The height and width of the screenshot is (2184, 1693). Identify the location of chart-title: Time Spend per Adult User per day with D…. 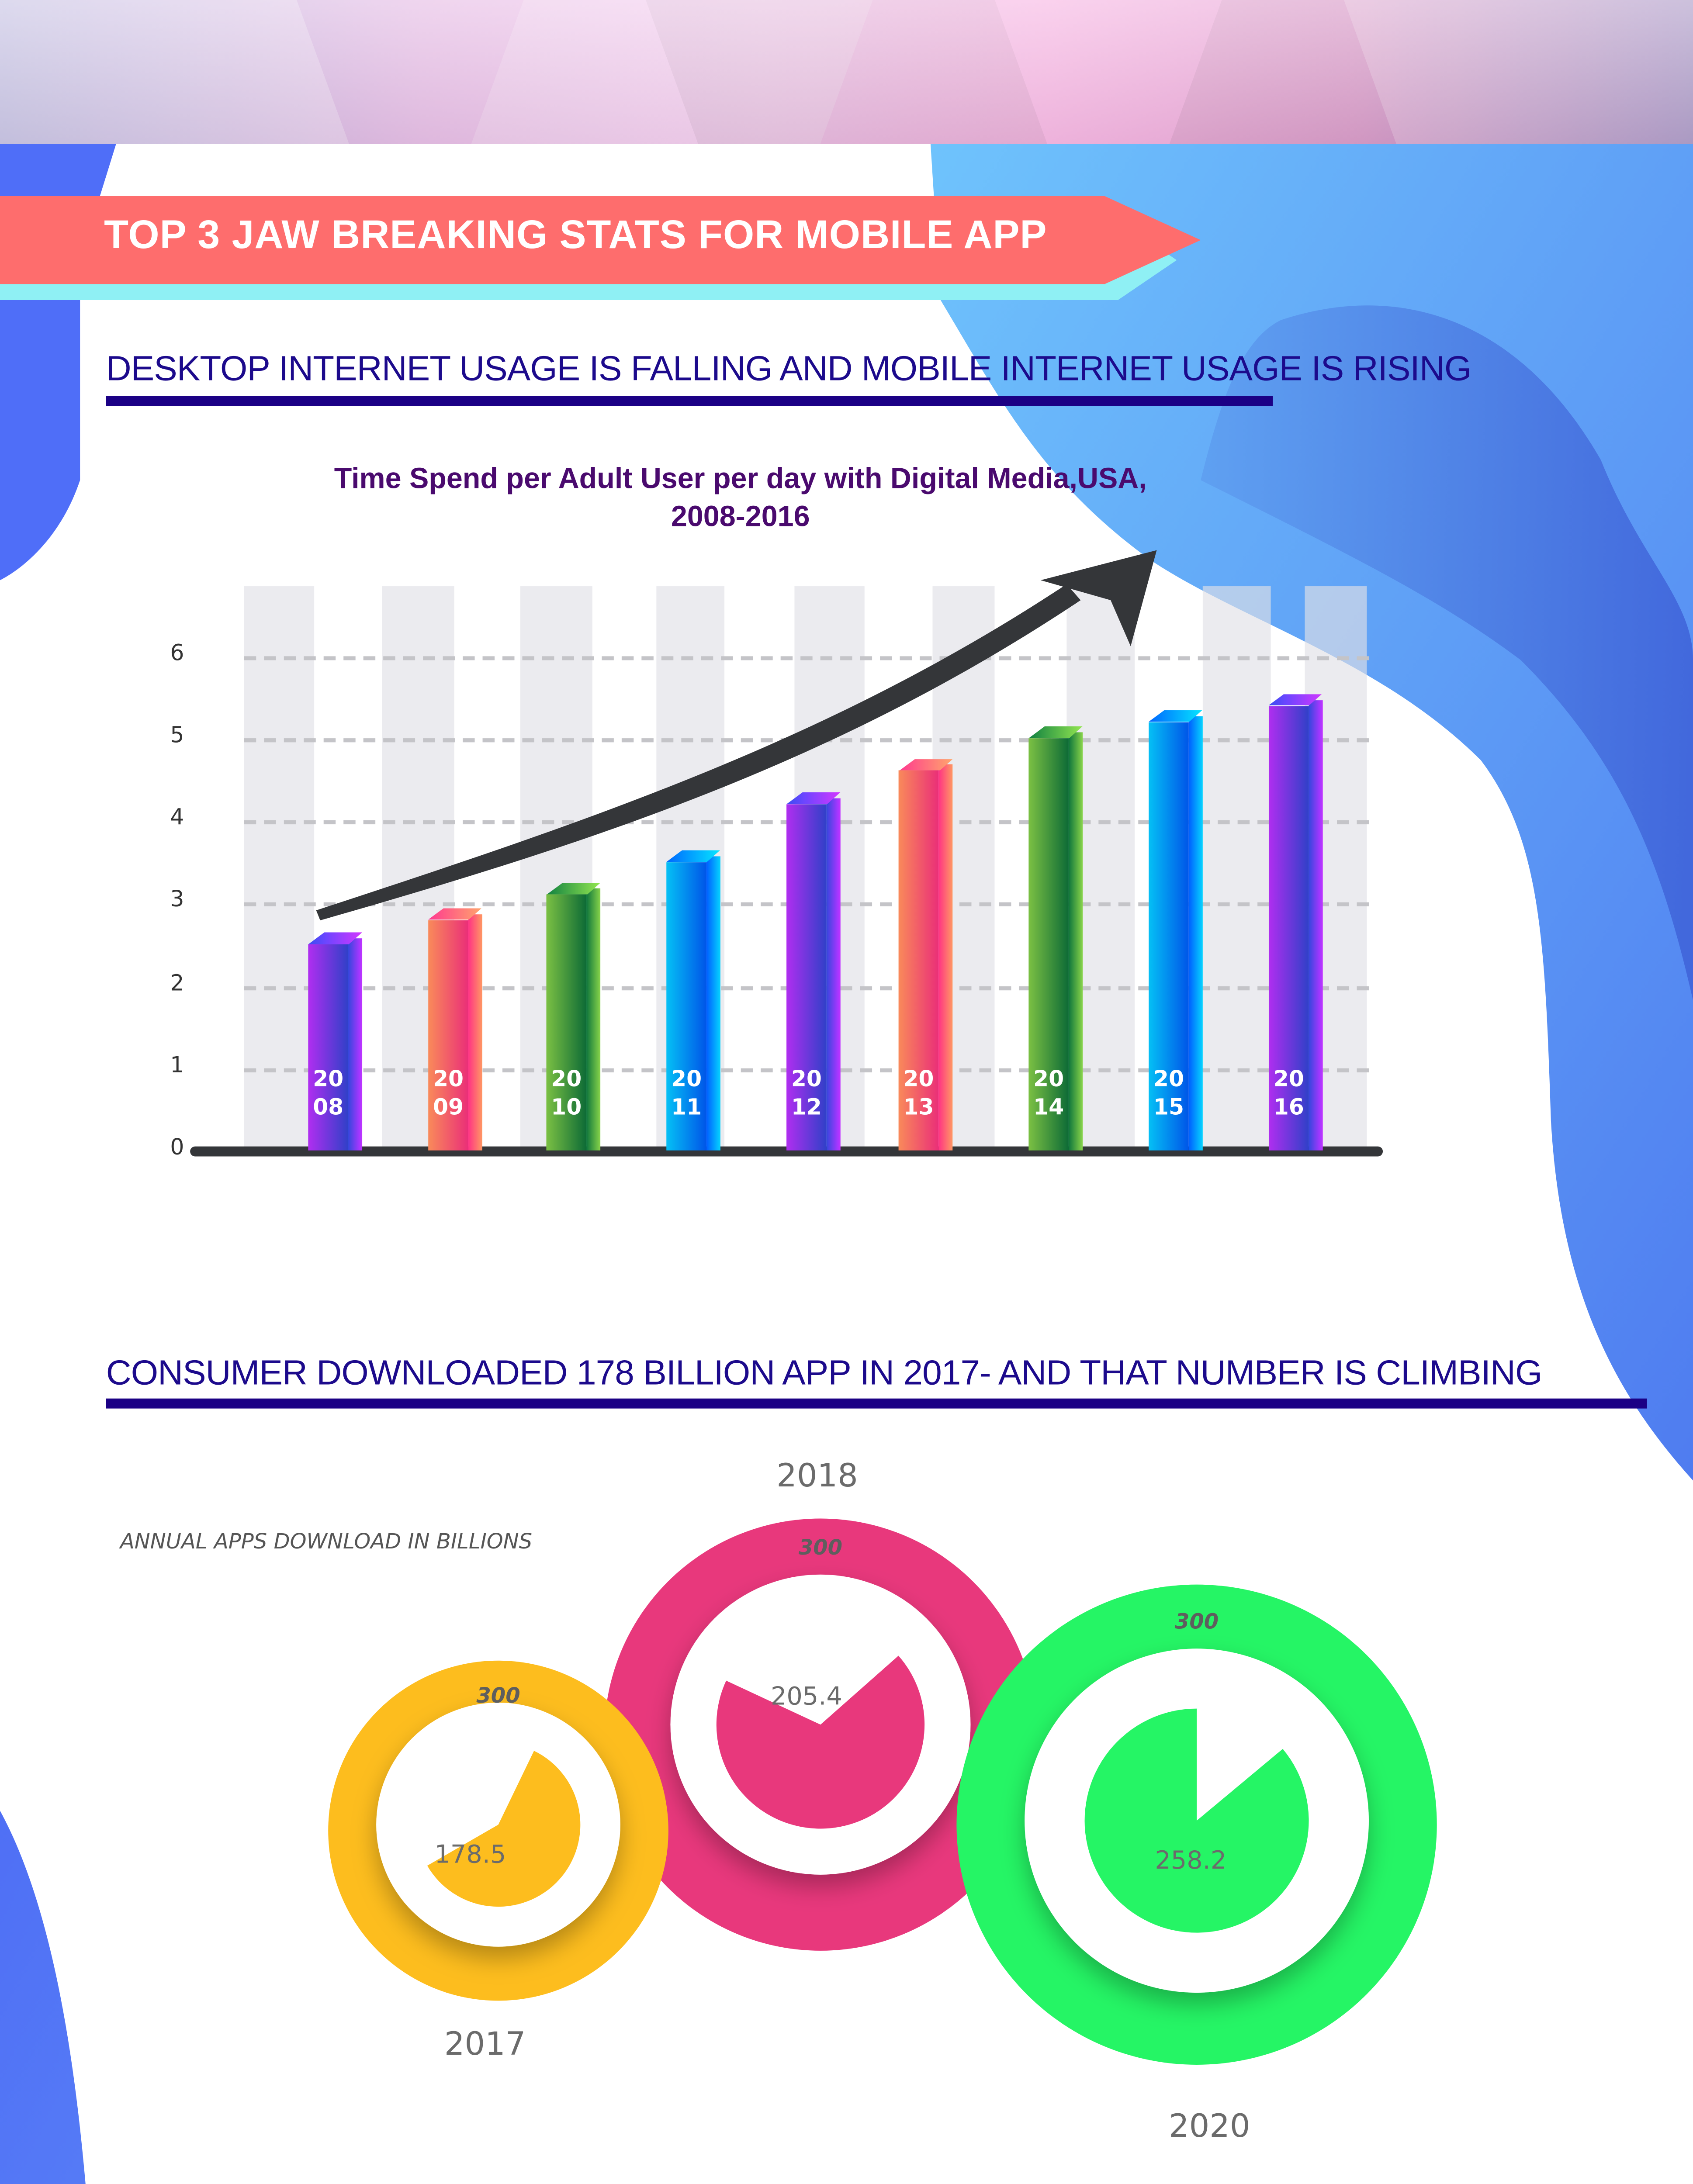
(740, 500).